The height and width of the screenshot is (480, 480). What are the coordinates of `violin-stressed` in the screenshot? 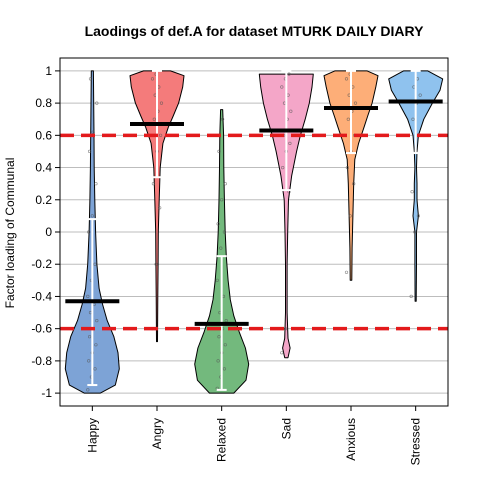 It's located at (416, 185).